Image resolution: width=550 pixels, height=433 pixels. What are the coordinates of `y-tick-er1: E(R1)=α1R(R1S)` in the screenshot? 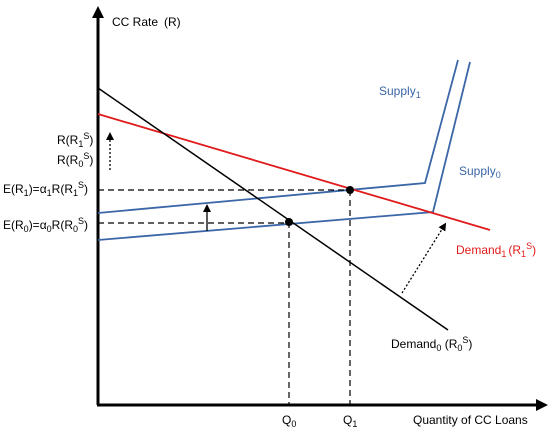 It's located at (45, 189).